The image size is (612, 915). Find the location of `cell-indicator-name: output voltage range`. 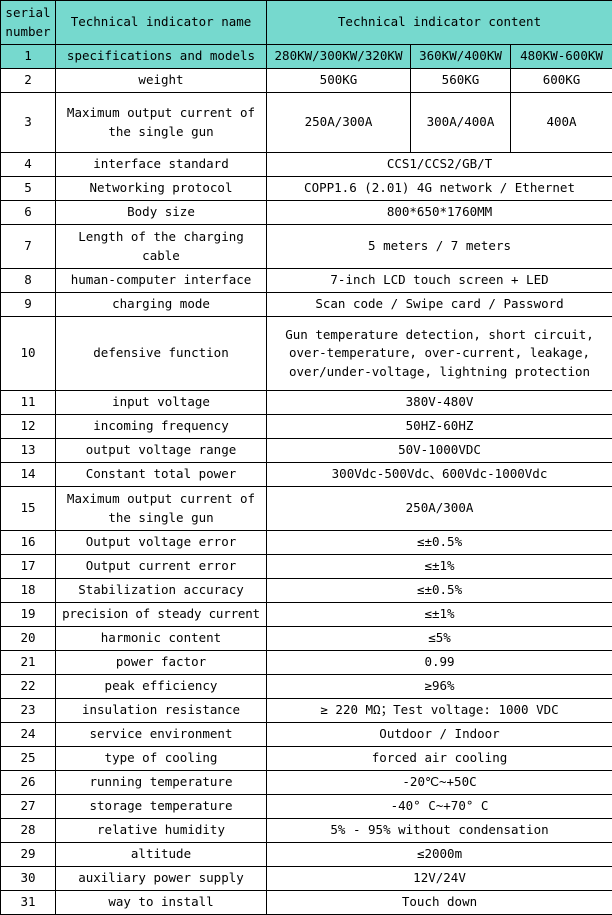

cell-indicator-name: output voltage range is located at coordinates (161, 451).